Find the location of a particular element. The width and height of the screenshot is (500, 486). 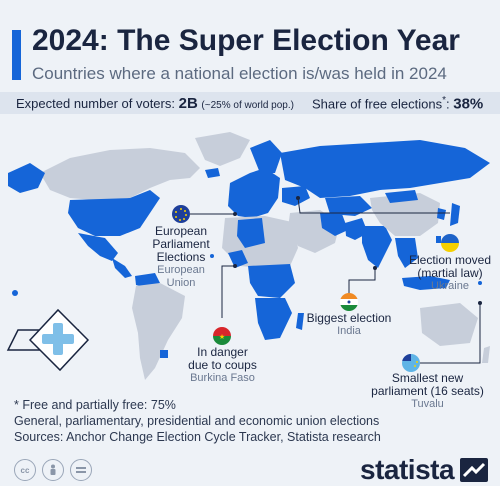

free-elections-label: Share of free elections is located at coordinates (377, 104).